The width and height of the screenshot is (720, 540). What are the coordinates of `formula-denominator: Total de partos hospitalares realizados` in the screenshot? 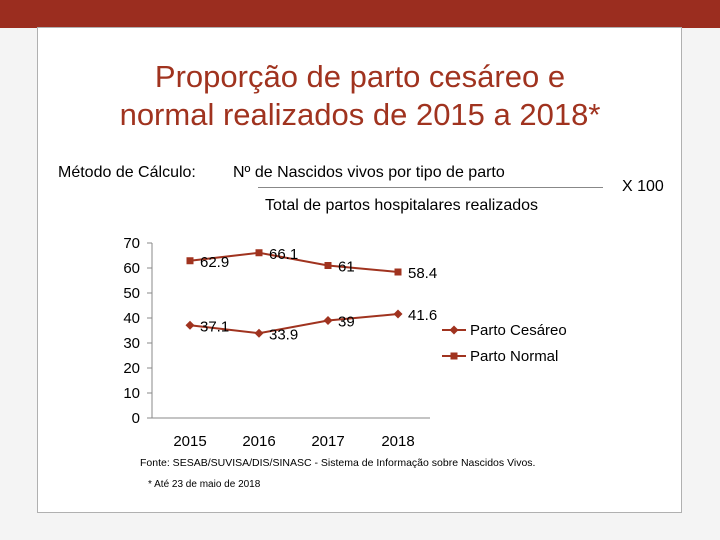 It's located at (402, 205).